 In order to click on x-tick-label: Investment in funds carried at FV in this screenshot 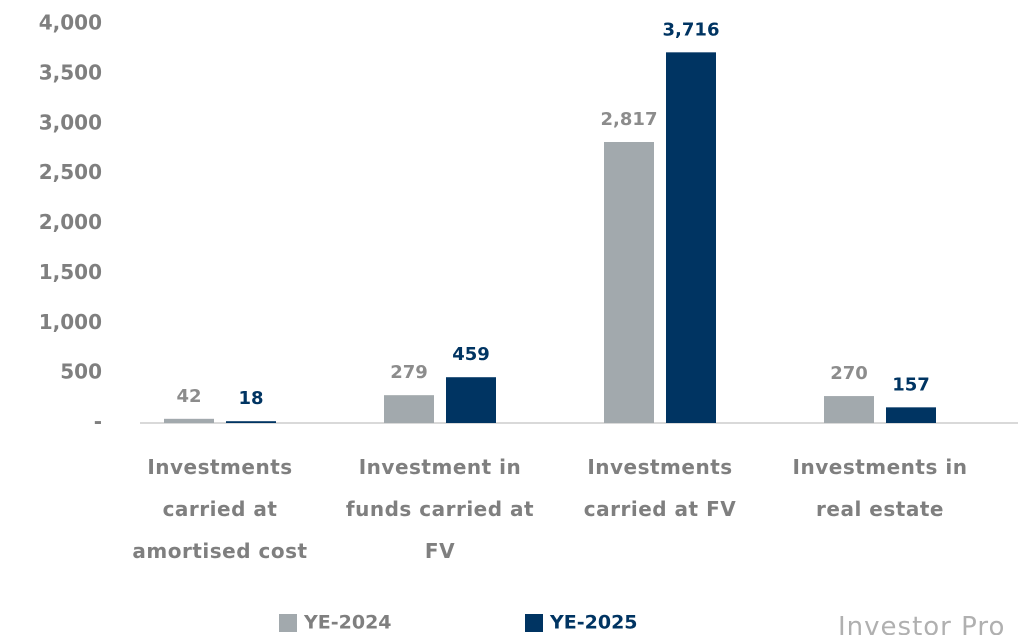, I will do `click(440, 509)`.